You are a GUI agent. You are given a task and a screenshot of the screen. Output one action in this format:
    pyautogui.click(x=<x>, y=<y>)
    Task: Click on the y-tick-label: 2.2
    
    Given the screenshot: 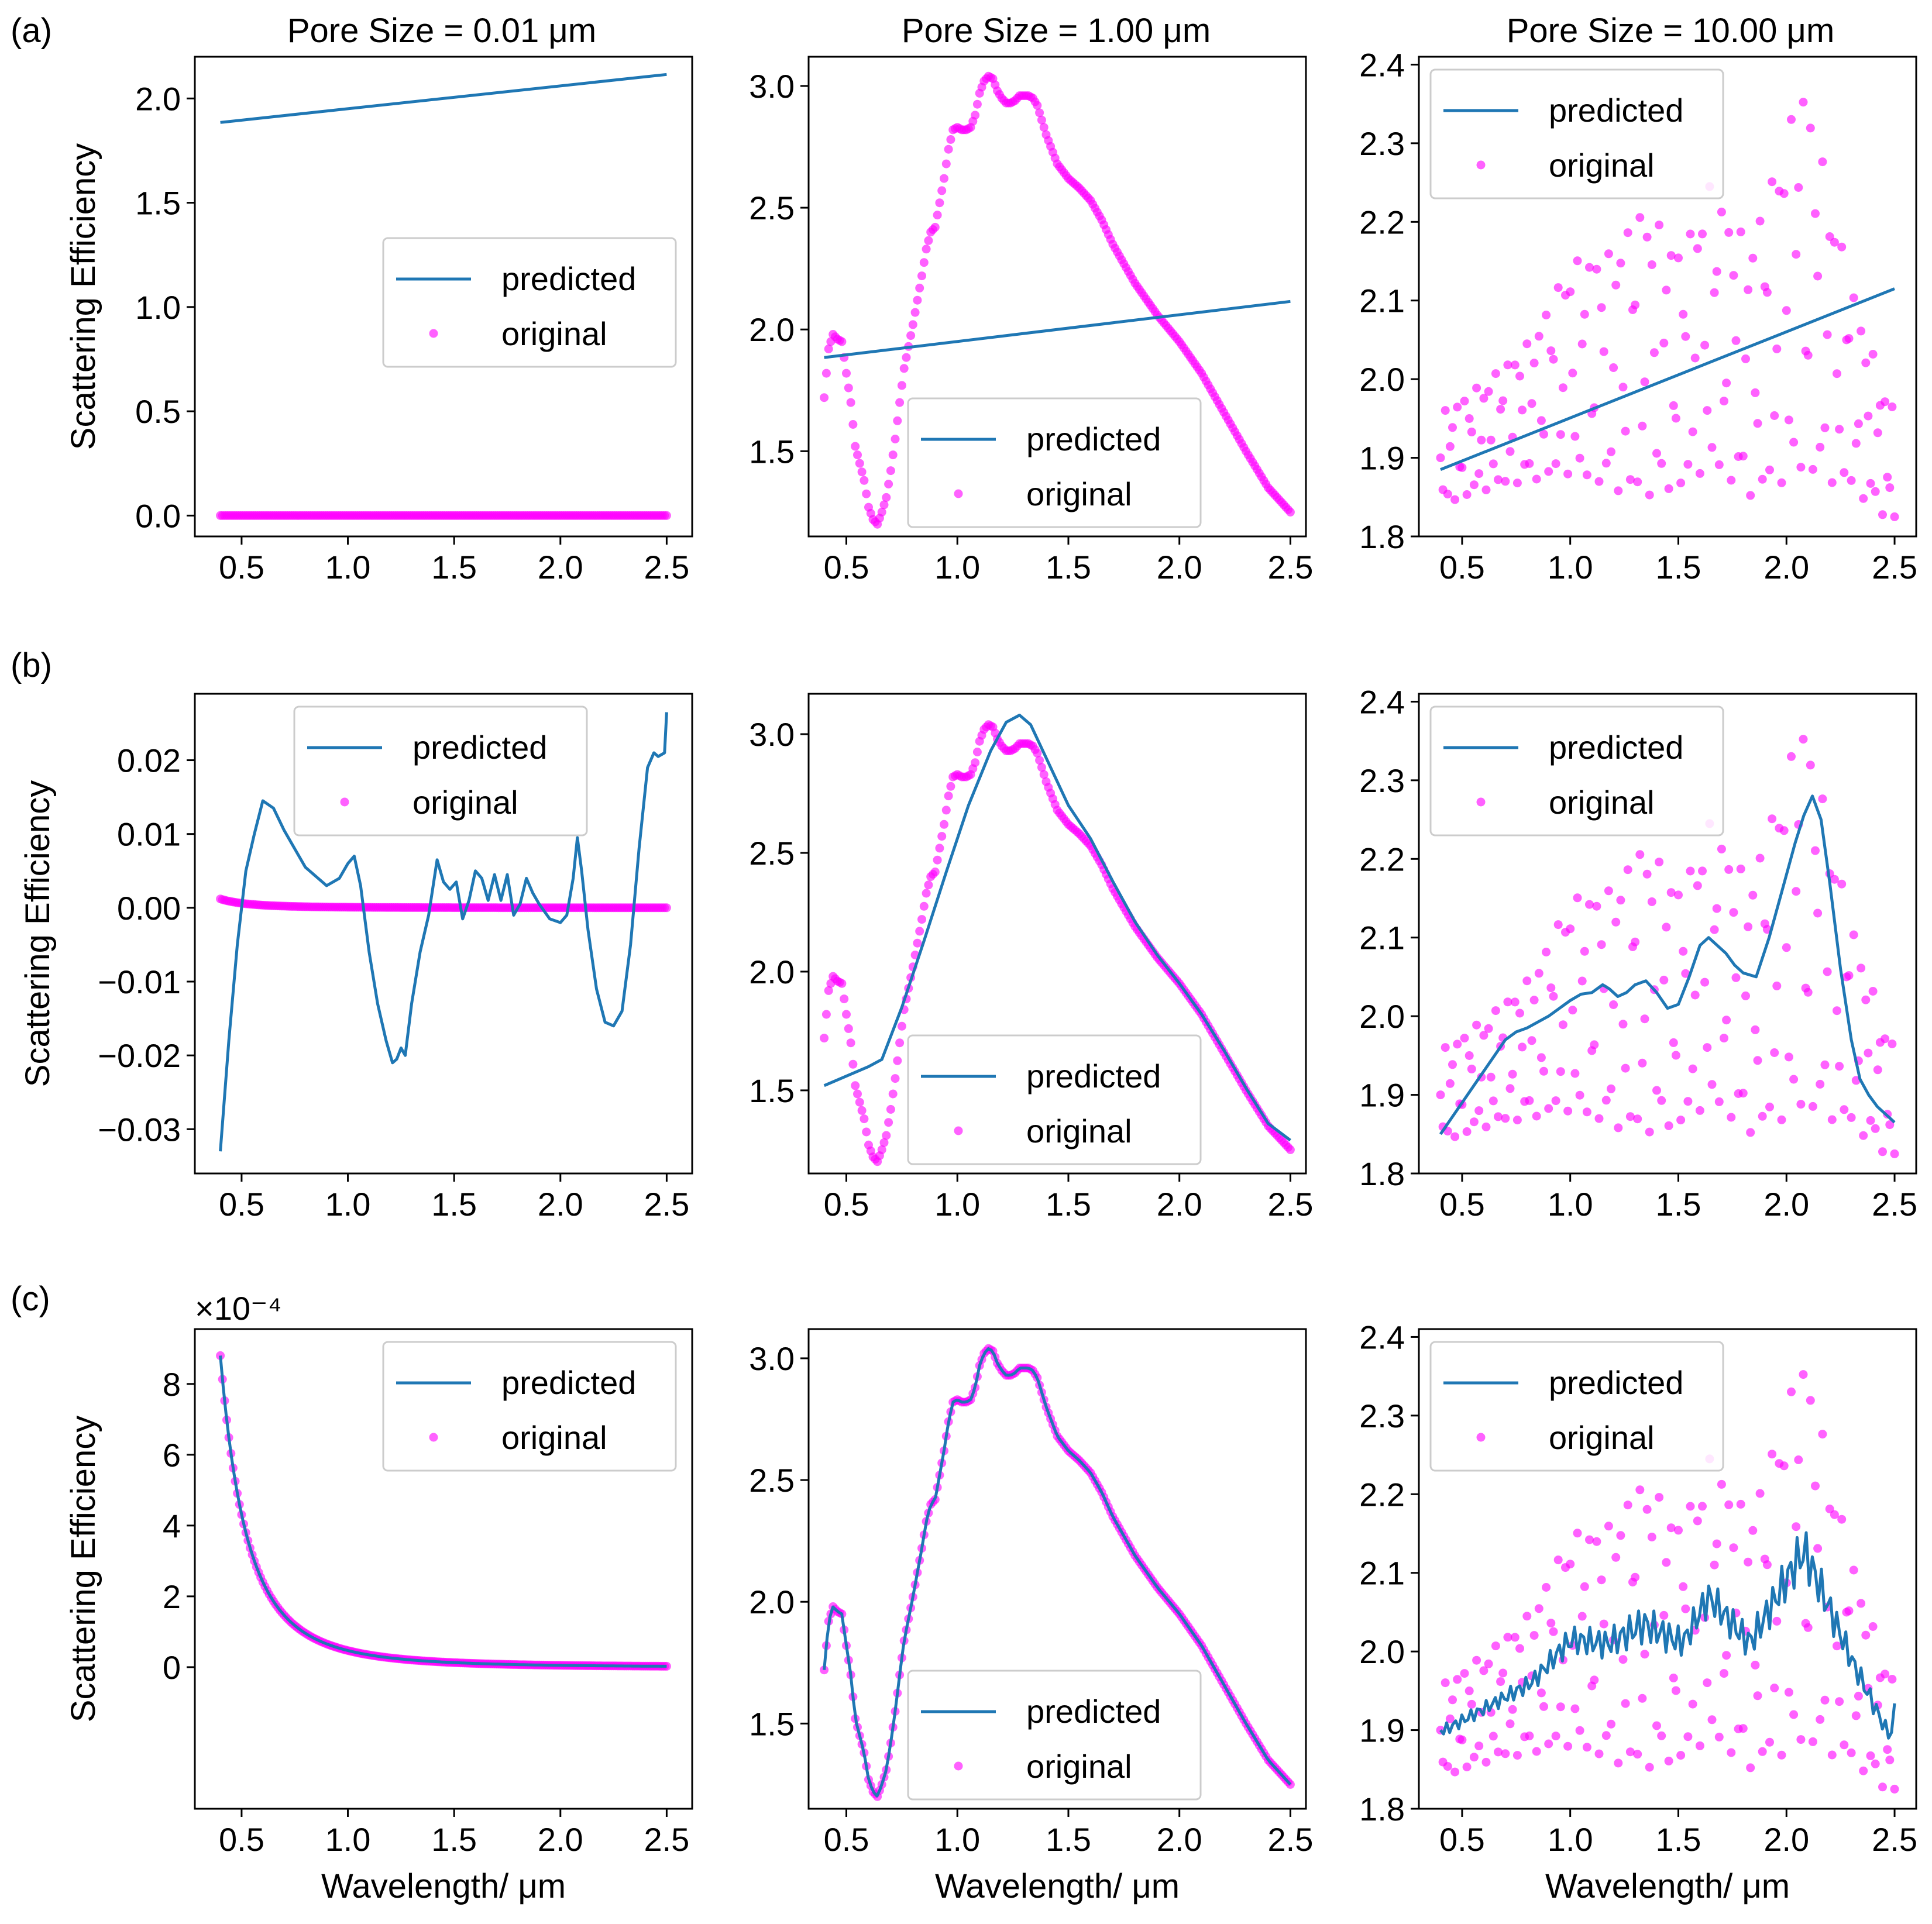 What is the action you would take?
    pyautogui.click(x=1382, y=1494)
    